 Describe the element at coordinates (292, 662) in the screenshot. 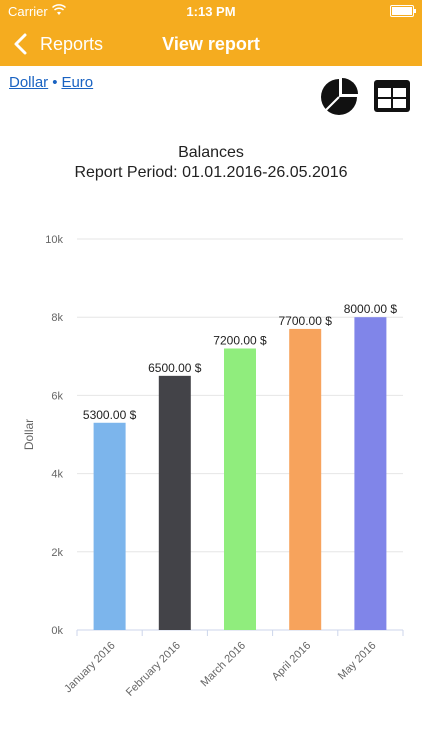

I see `x-tick-label: April 2016` at that location.